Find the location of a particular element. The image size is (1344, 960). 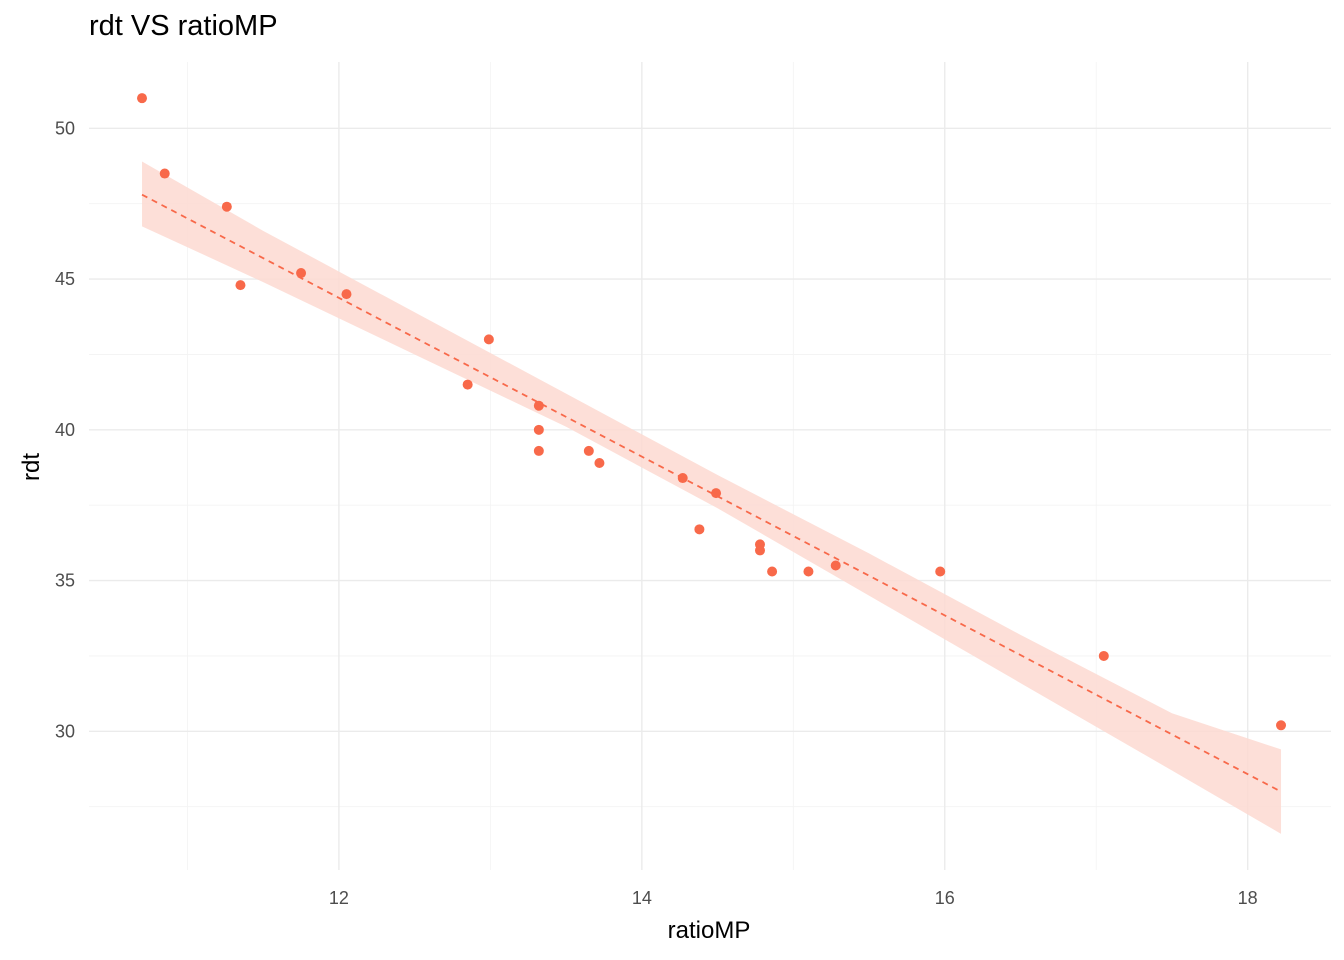

y-tick-label: 40 is located at coordinates (65, 430).